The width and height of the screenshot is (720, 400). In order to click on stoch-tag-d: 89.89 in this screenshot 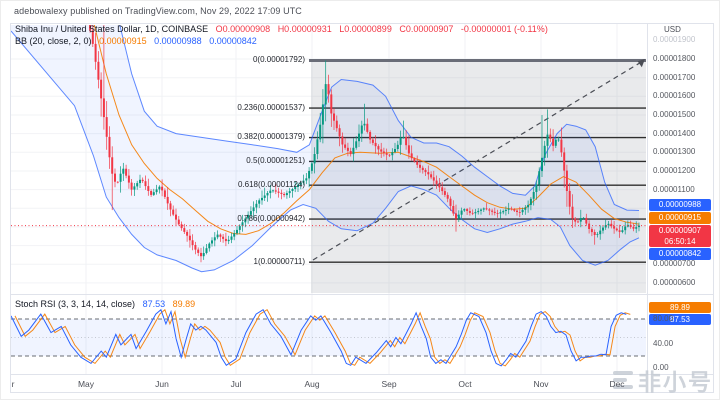, I will do `click(680, 307)`.